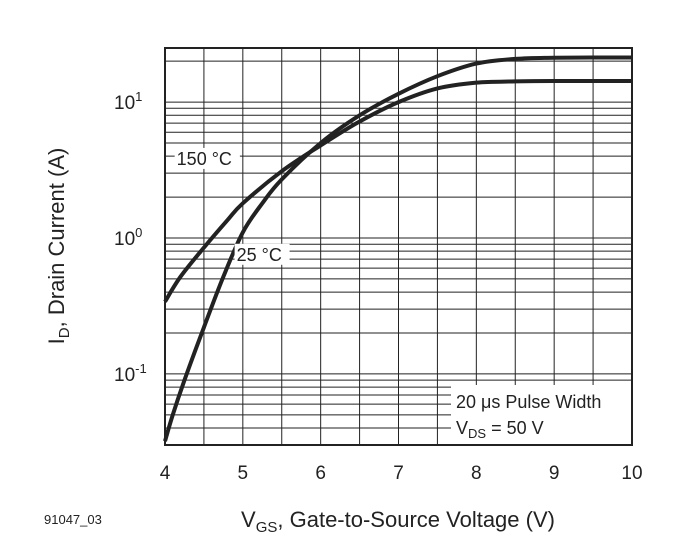  I want to click on series-label-150c: 150 °C, so click(204, 159).